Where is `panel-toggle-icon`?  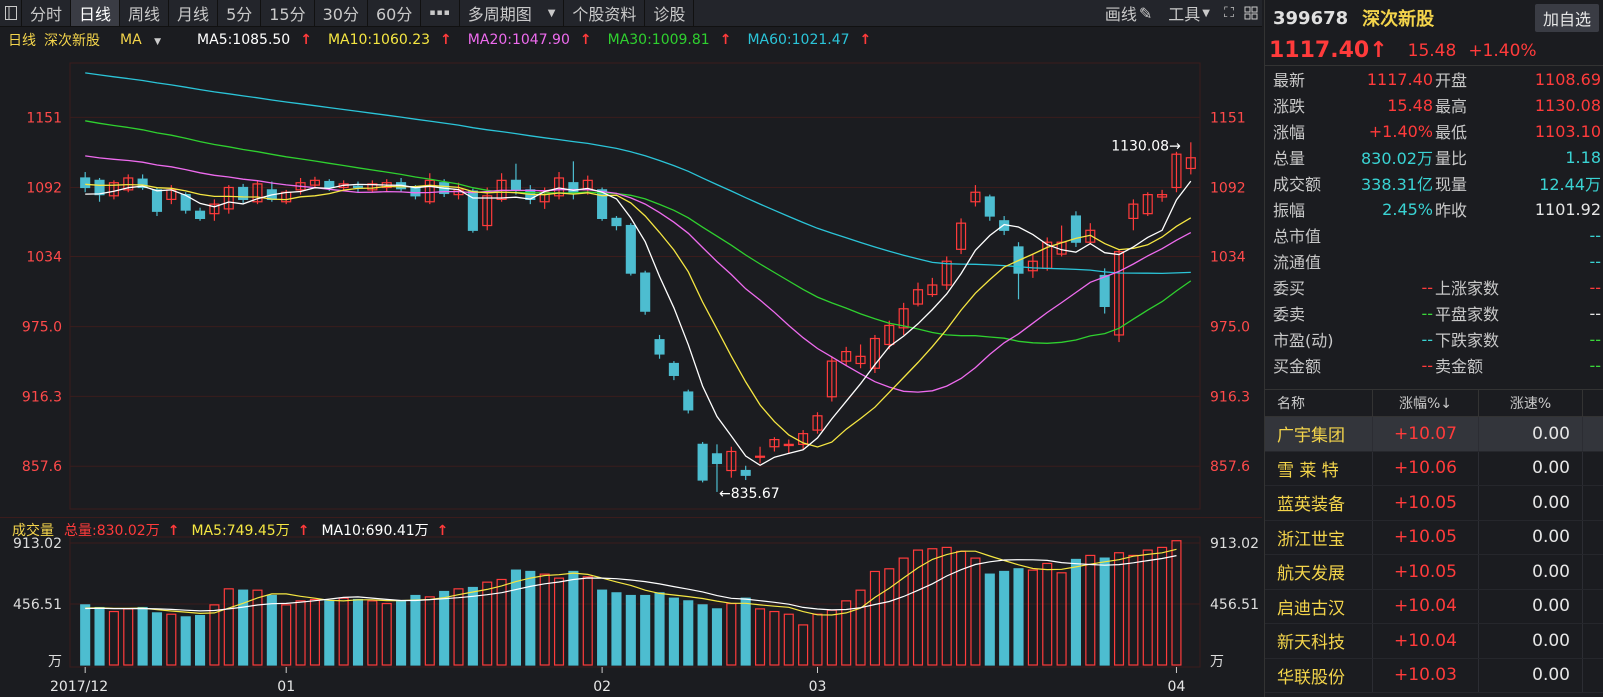
panel-toggle-icon is located at coordinates (11, 13).